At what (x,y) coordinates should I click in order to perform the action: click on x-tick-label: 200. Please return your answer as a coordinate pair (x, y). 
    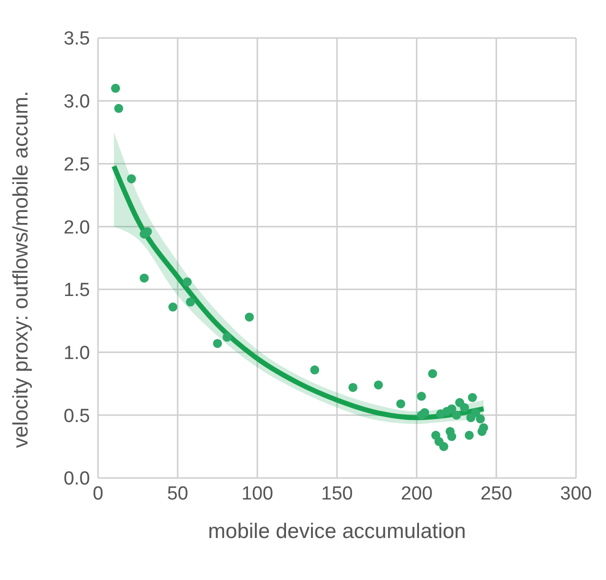
    Looking at the image, I should click on (416, 493).